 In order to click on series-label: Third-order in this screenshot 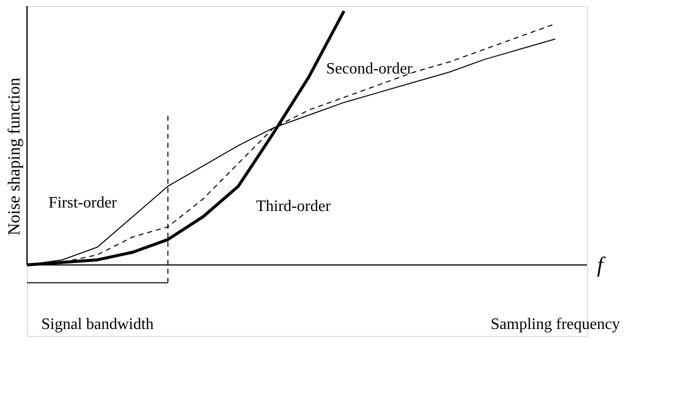, I will do `click(294, 207)`.